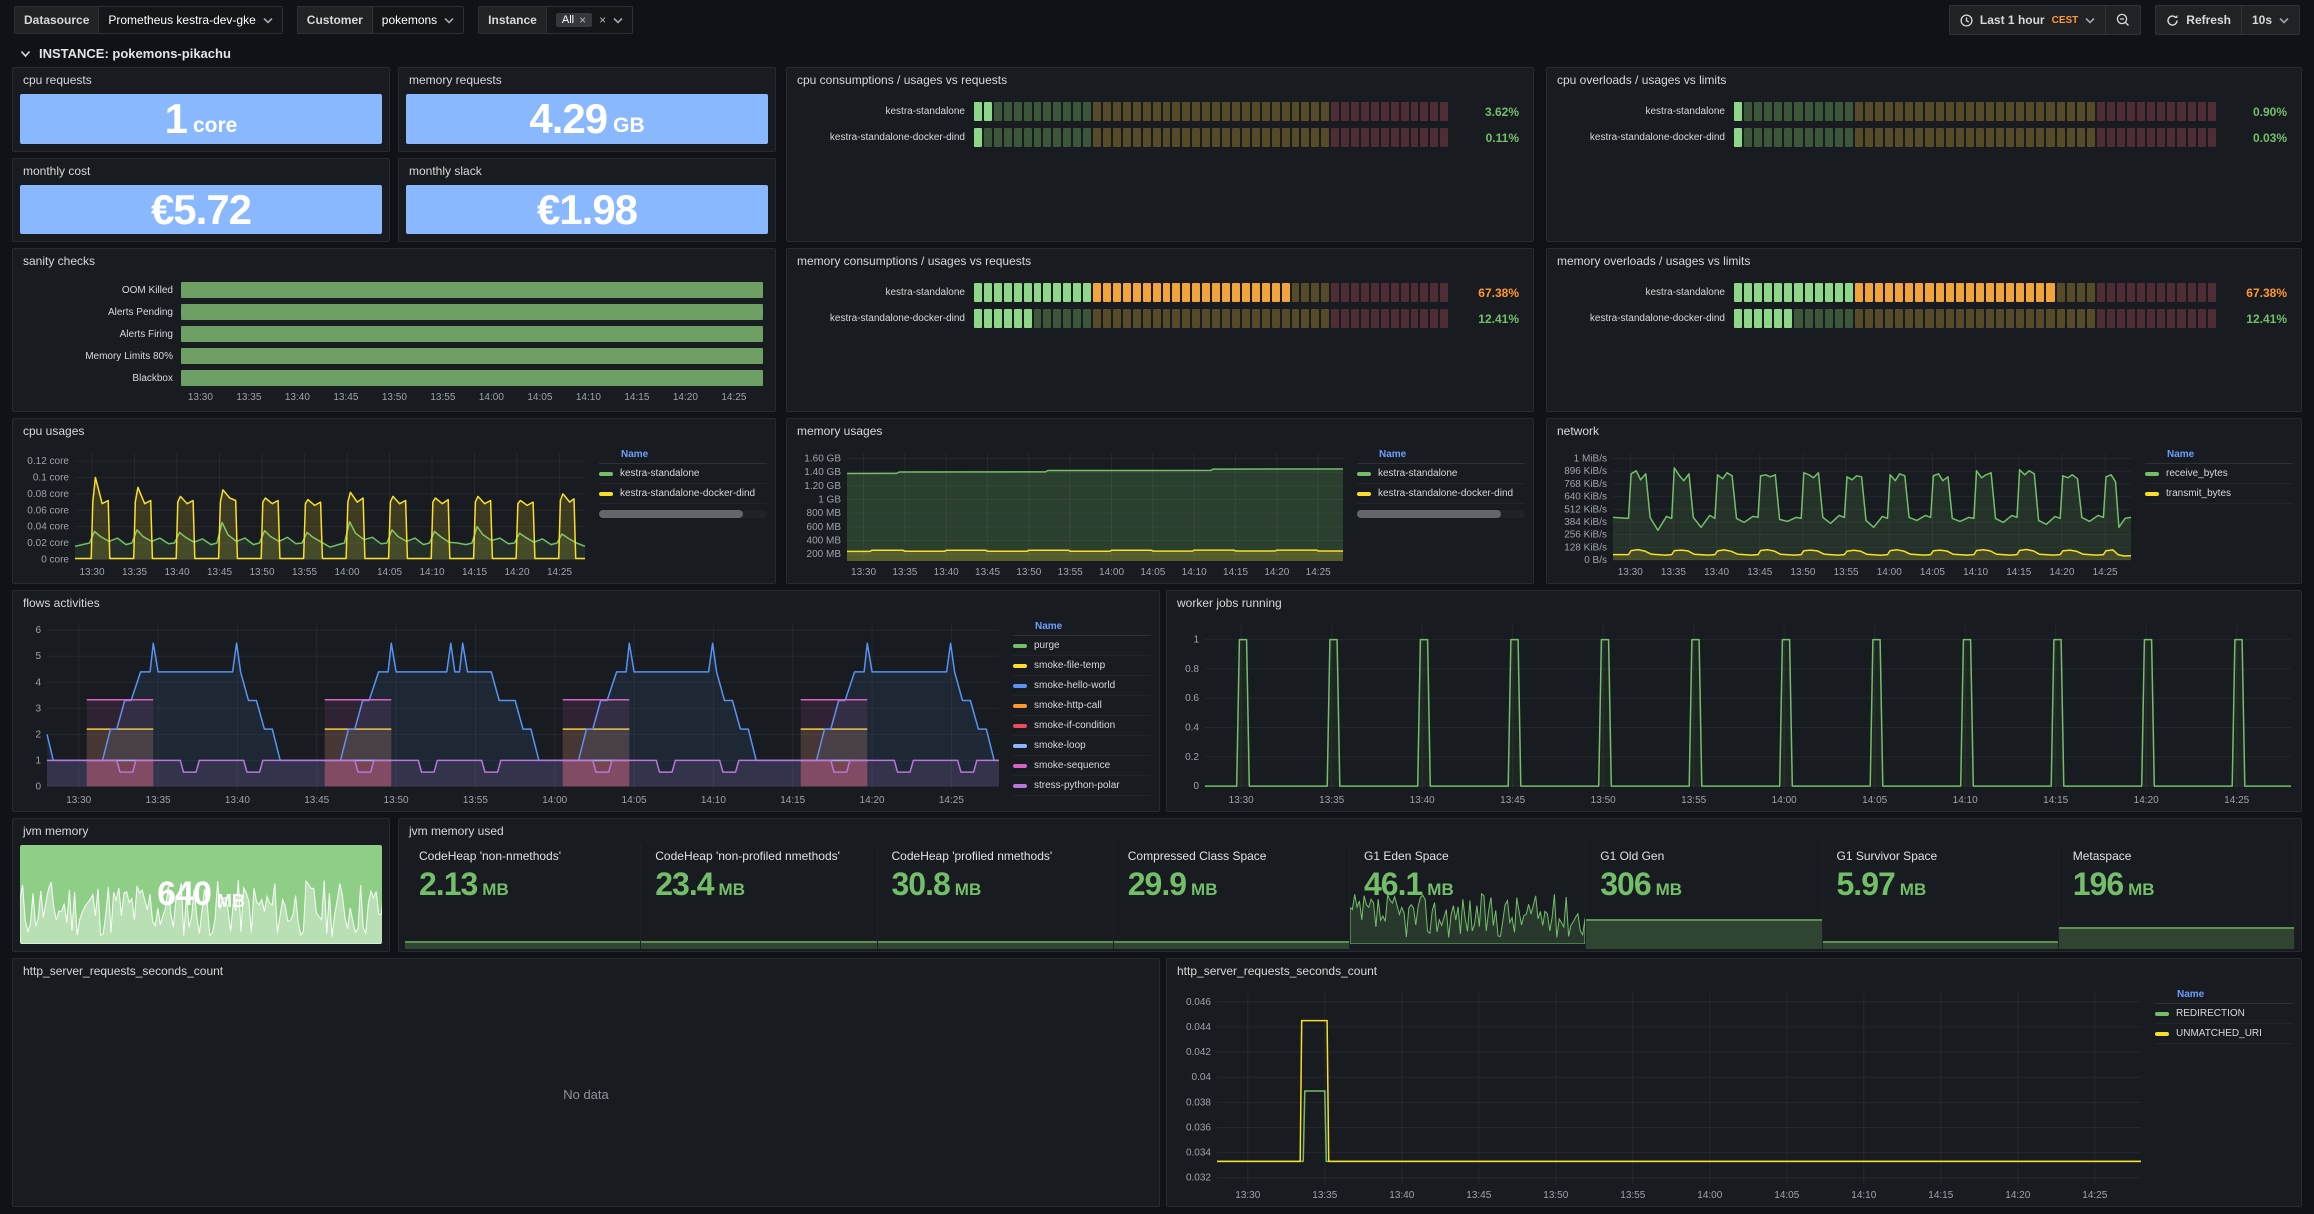 The image size is (2314, 1214). What do you see at coordinates (1082, 746) in the screenshot?
I see `legend-item: smoke-loop` at bounding box center [1082, 746].